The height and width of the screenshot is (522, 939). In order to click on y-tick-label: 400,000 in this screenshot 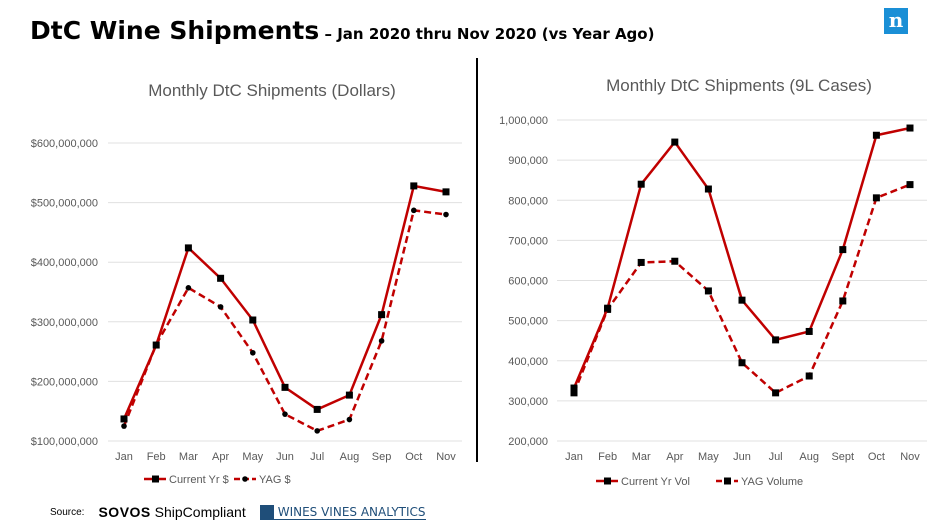, I will do `click(528, 362)`.